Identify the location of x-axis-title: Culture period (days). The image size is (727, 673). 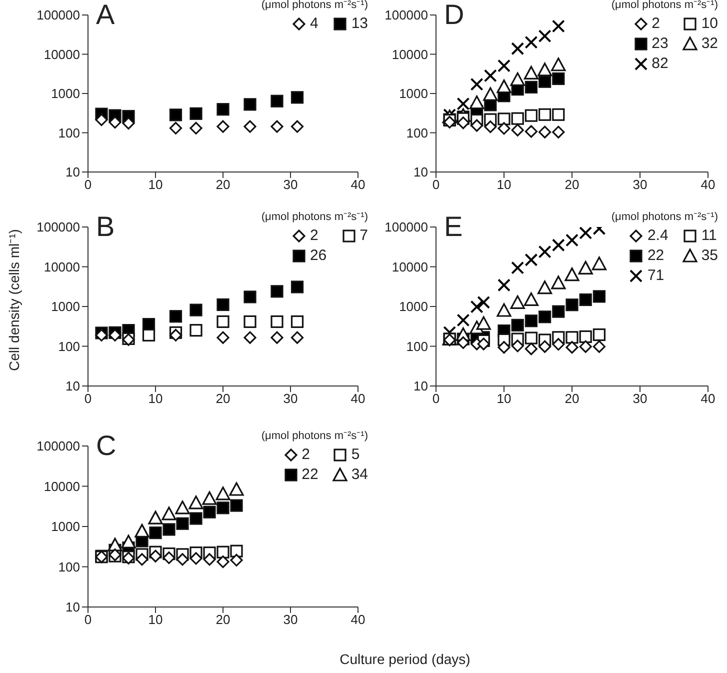
(405, 659).